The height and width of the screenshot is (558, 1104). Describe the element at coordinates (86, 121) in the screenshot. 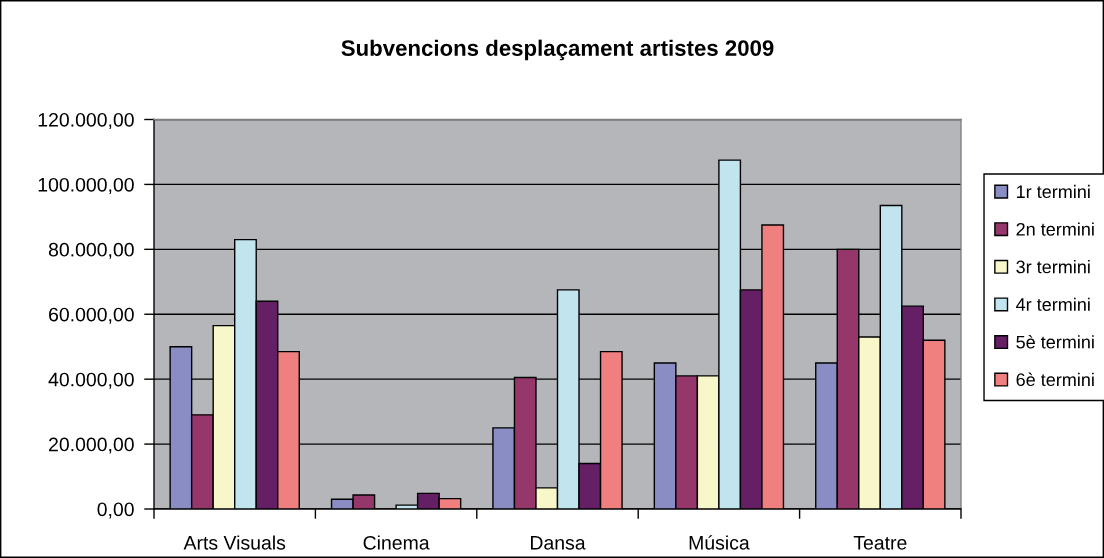

I see `y-tick-label: 120.000,00` at that location.